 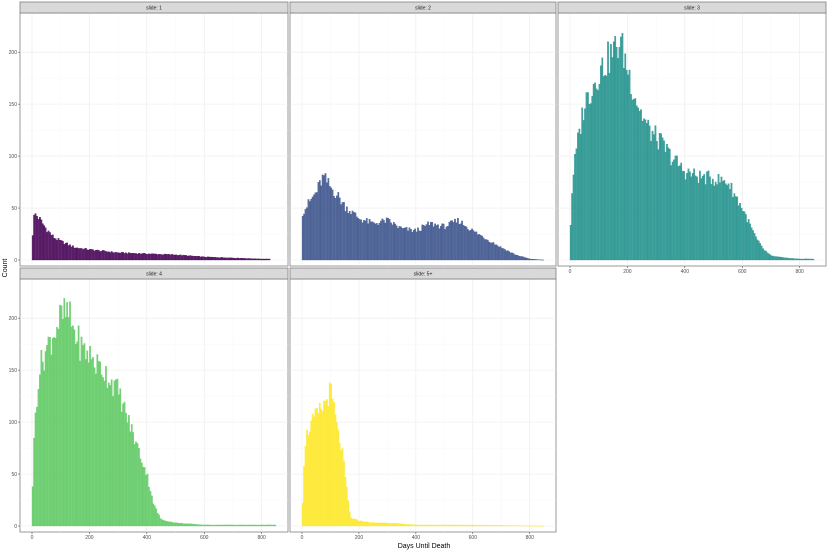 What do you see at coordinates (204, 538) in the screenshot?
I see `x-tick-label: 600` at bounding box center [204, 538].